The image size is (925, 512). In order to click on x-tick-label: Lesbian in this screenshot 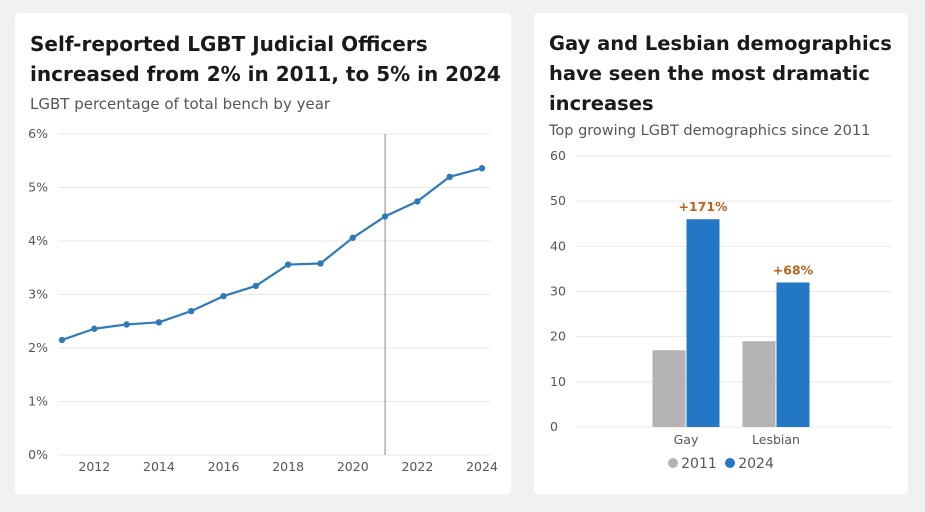, I will do `click(776, 439)`.